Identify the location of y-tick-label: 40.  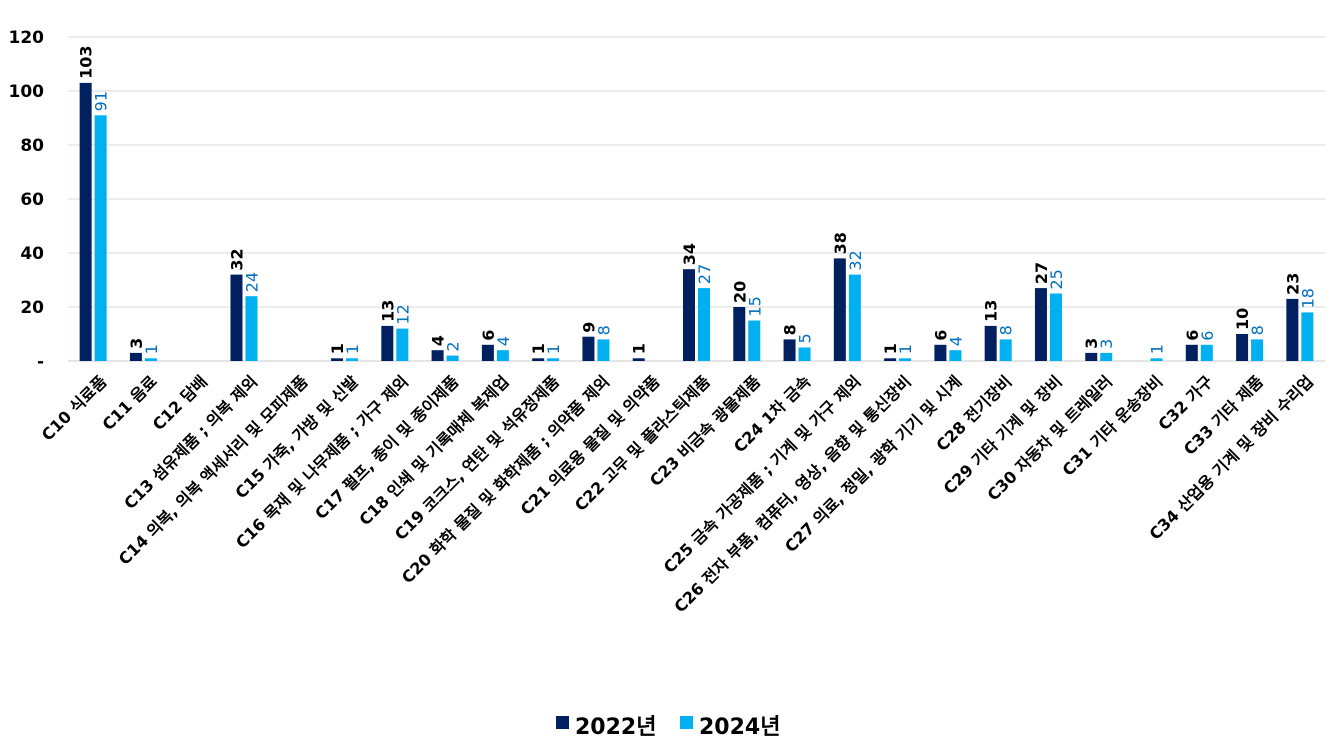
(32, 254).